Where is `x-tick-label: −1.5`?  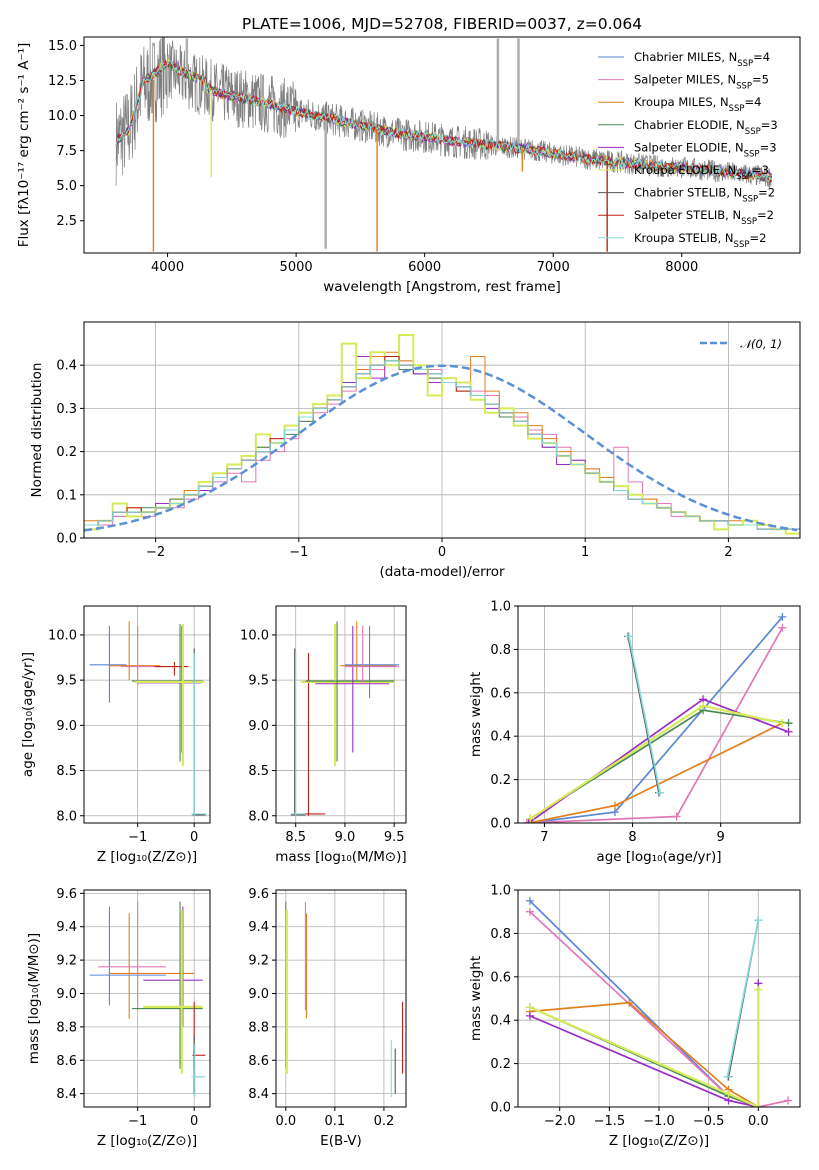
x-tick-label: −1.5 is located at coordinates (610, 1121).